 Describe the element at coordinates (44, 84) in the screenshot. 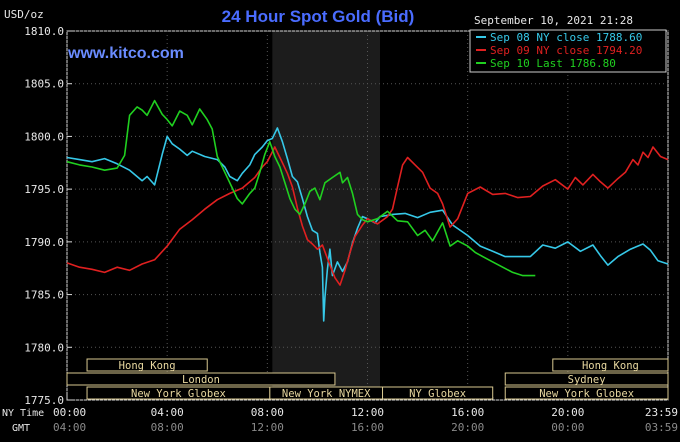

I see `y-tick-label: 1805.0` at that location.